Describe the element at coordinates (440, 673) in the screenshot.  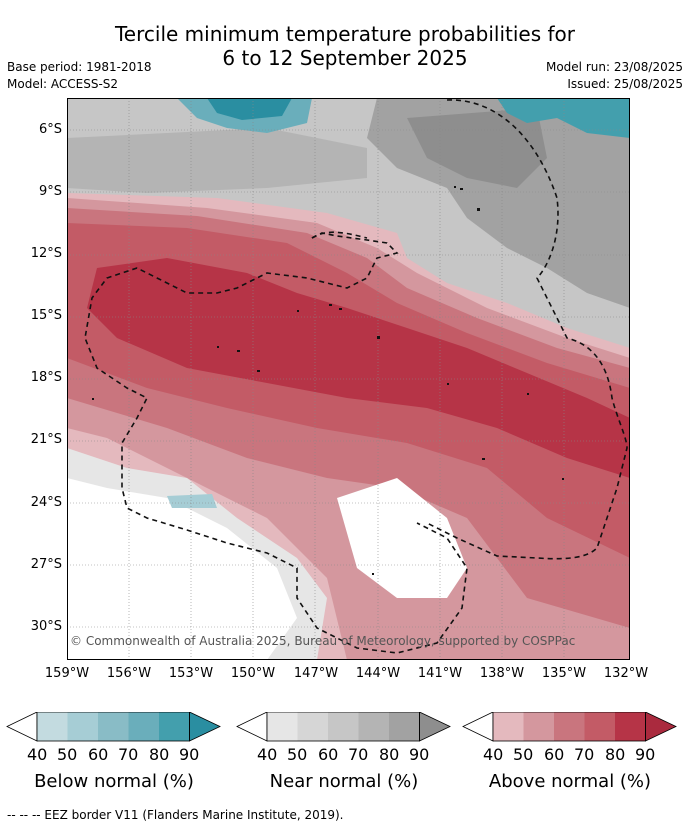
I see `lon-label: 141°W` at that location.